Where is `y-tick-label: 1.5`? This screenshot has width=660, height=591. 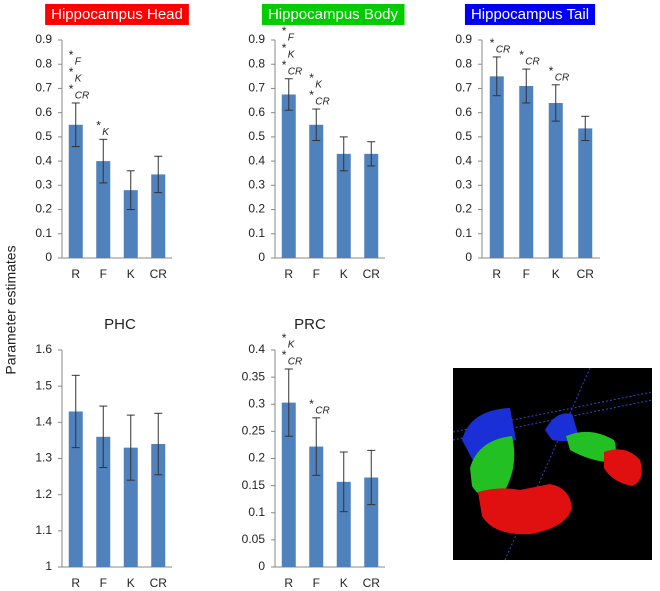 y-tick-label: 1.5 is located at coordinates (43, 385).